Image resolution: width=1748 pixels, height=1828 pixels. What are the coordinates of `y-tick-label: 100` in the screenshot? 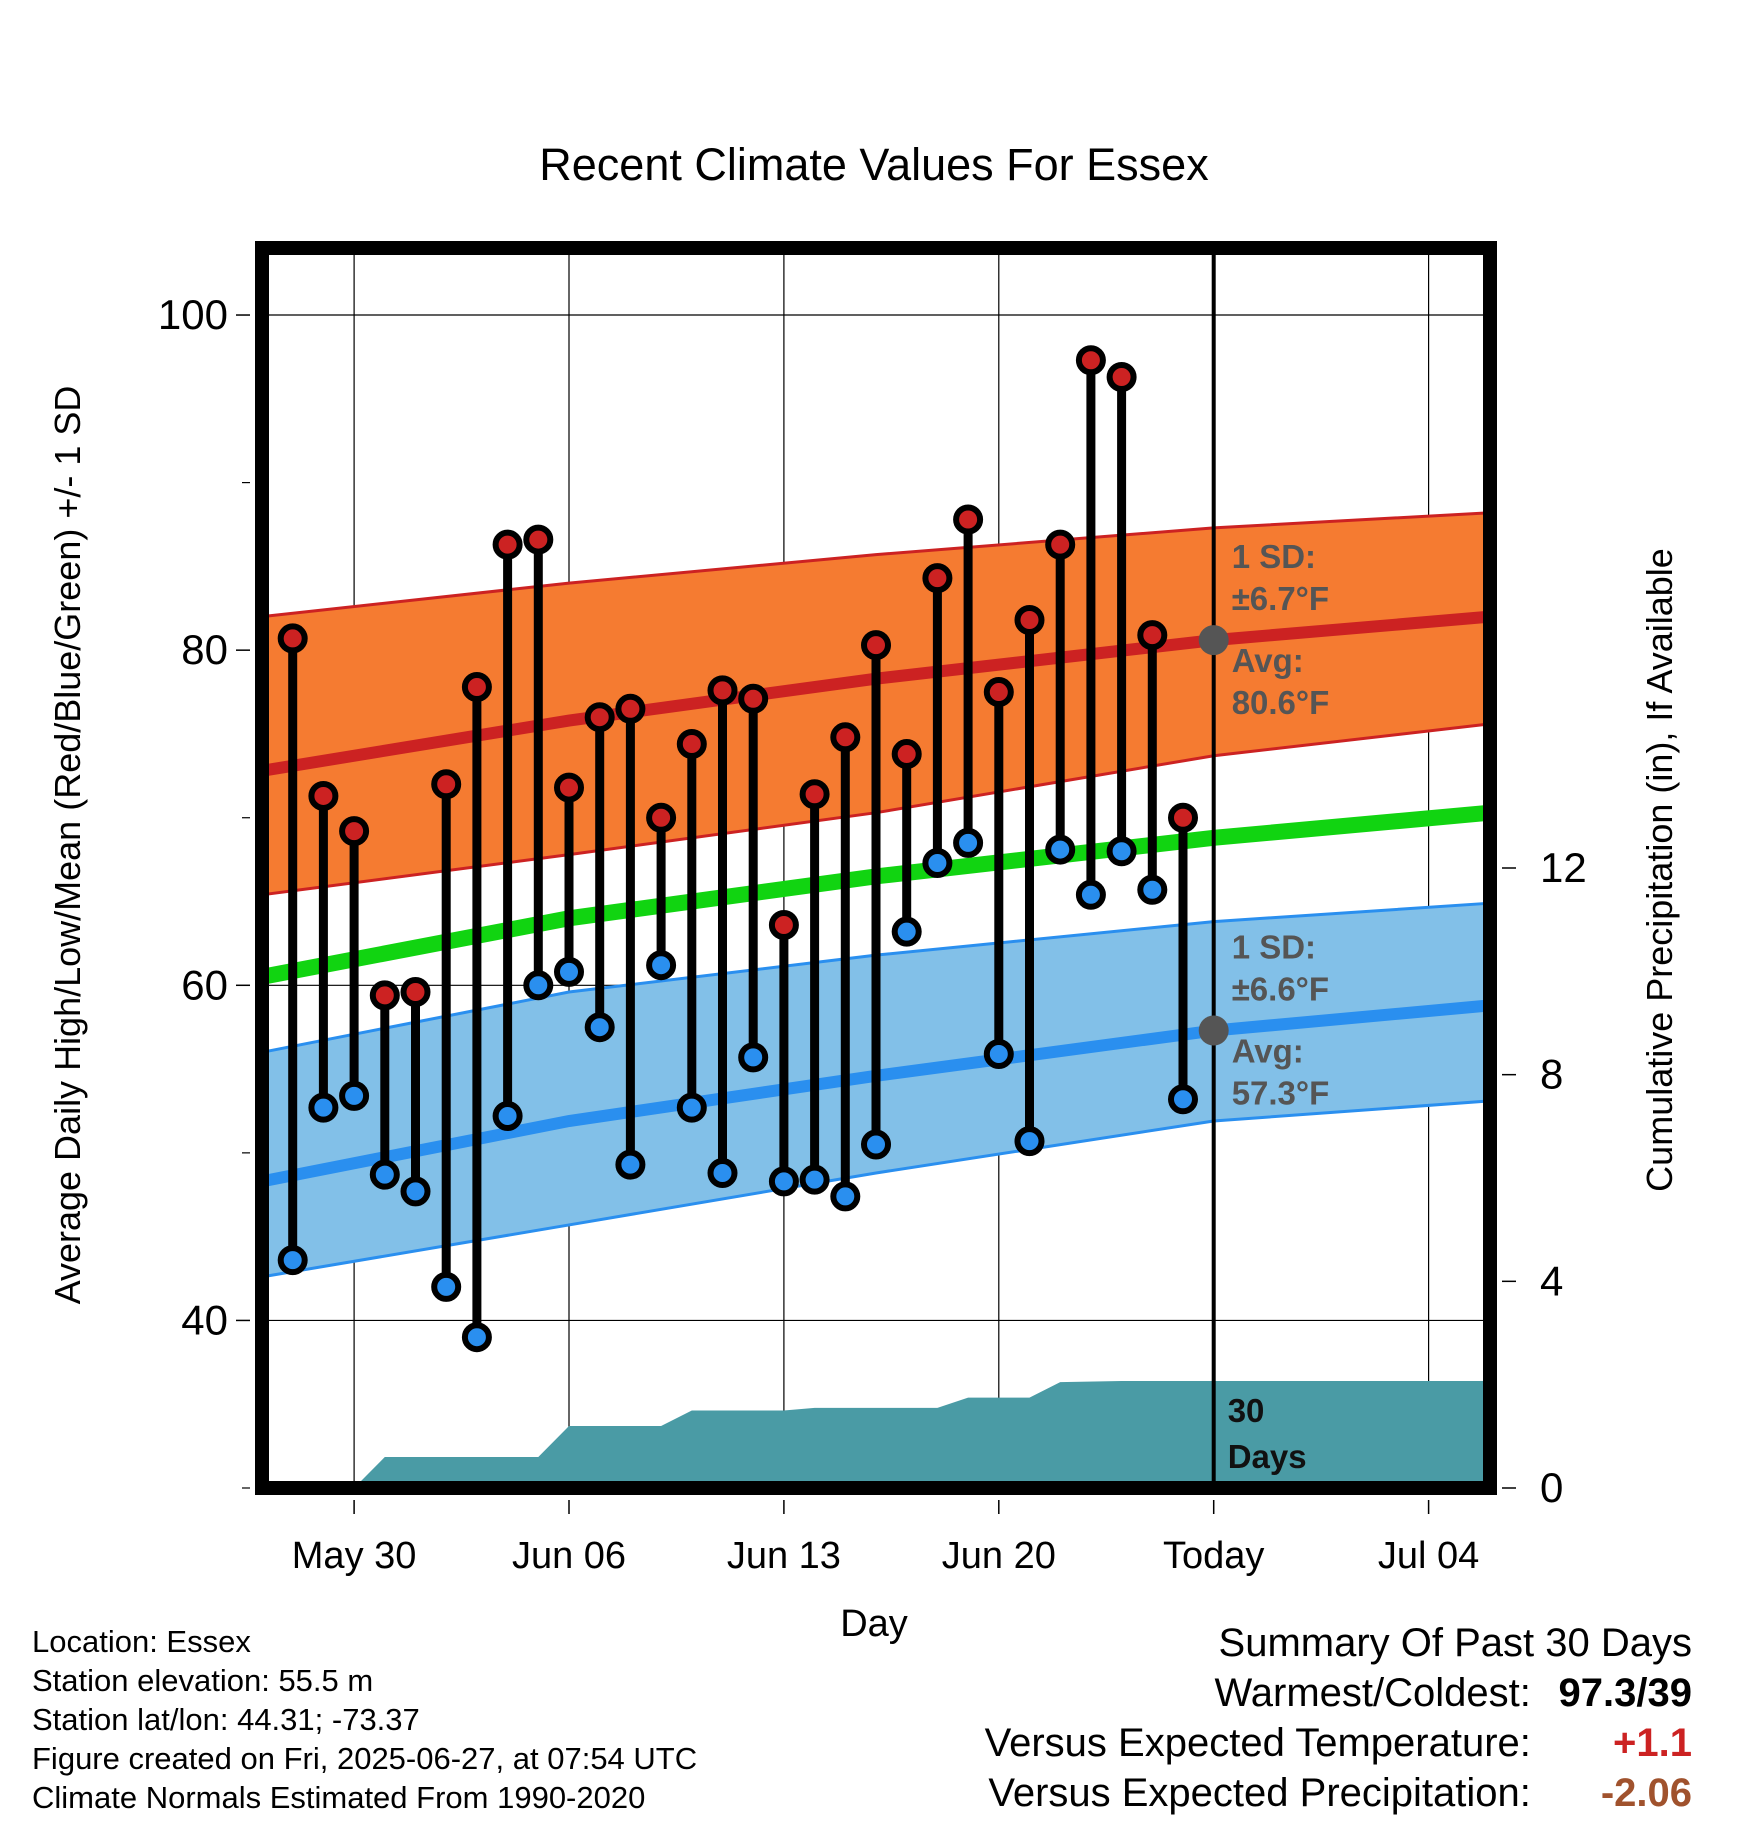 It's located at (193, 314).